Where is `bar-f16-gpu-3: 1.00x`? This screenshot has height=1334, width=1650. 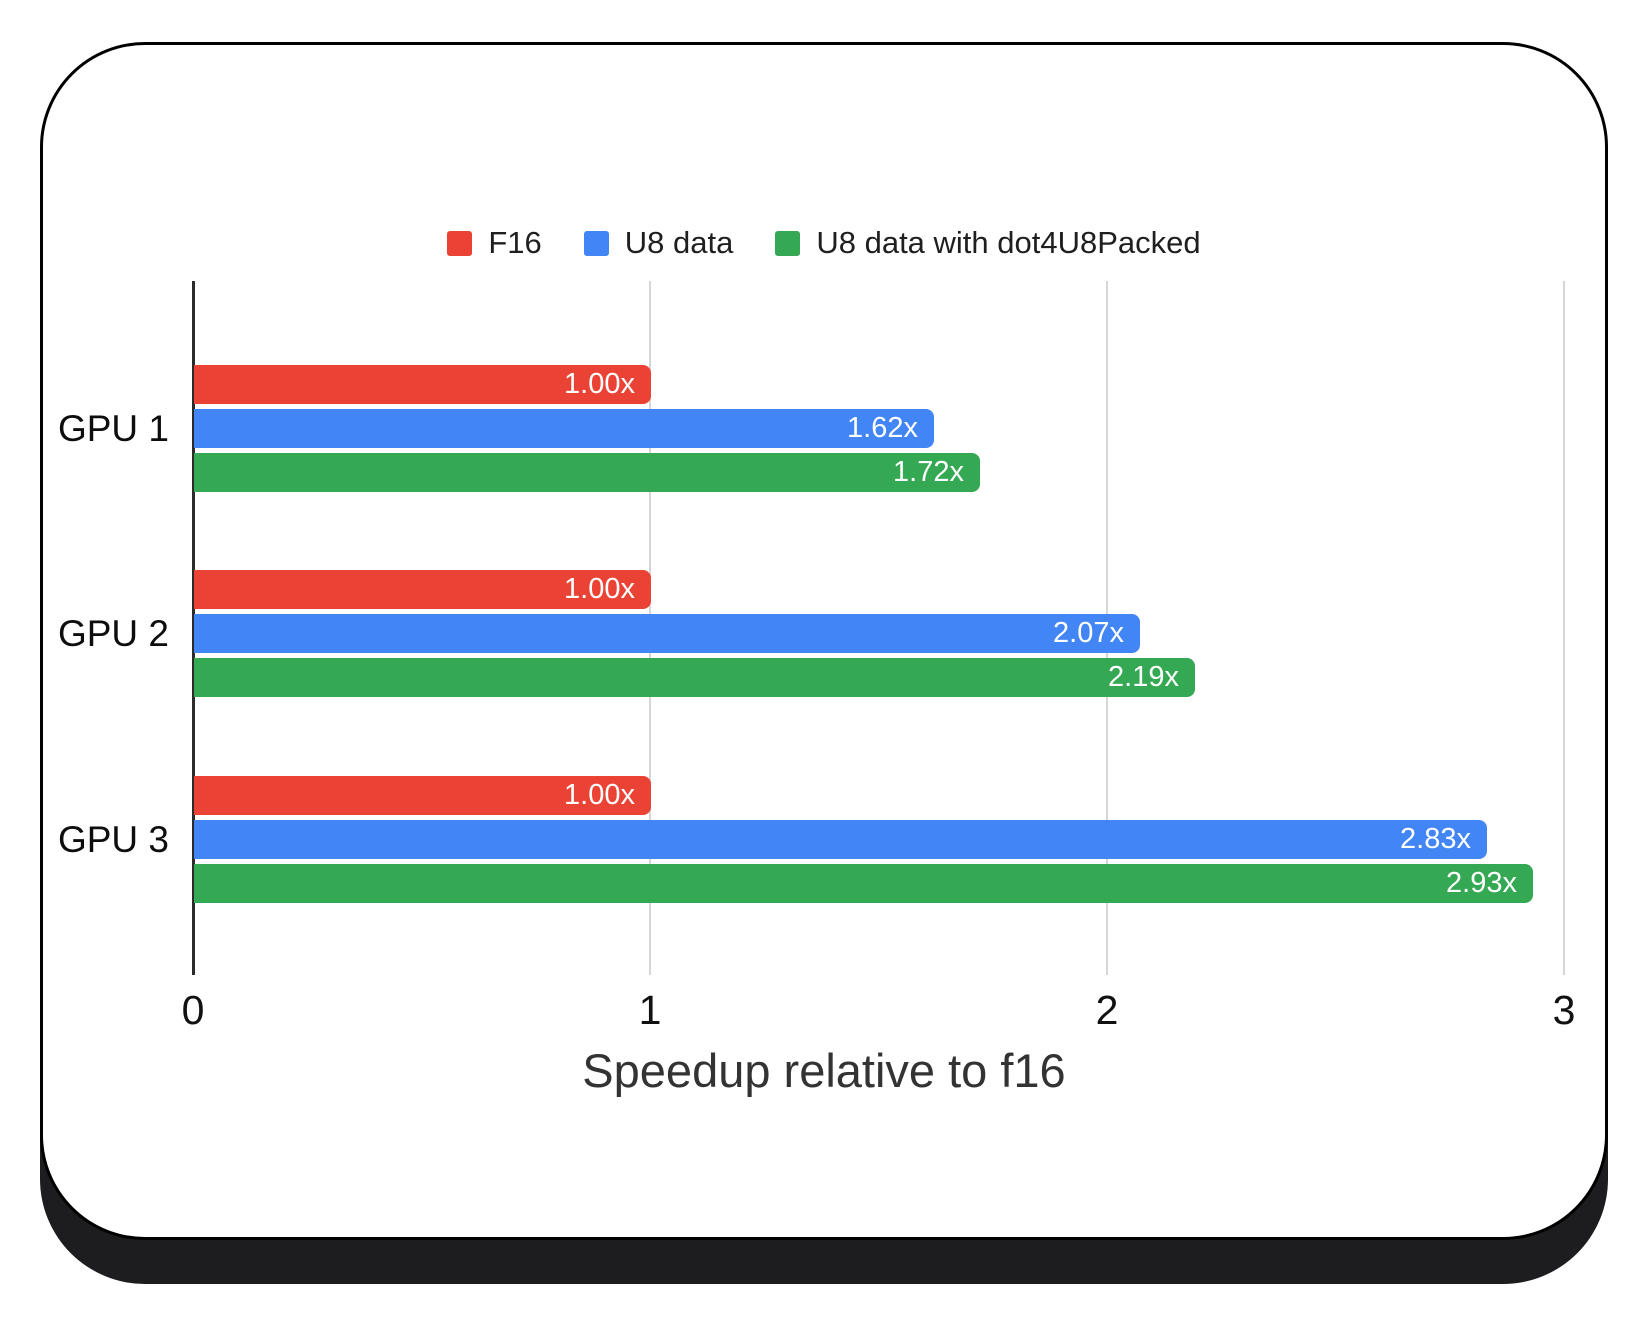 bar-f16-gpu-3: 1.00x is located at coordinates (422, 795).